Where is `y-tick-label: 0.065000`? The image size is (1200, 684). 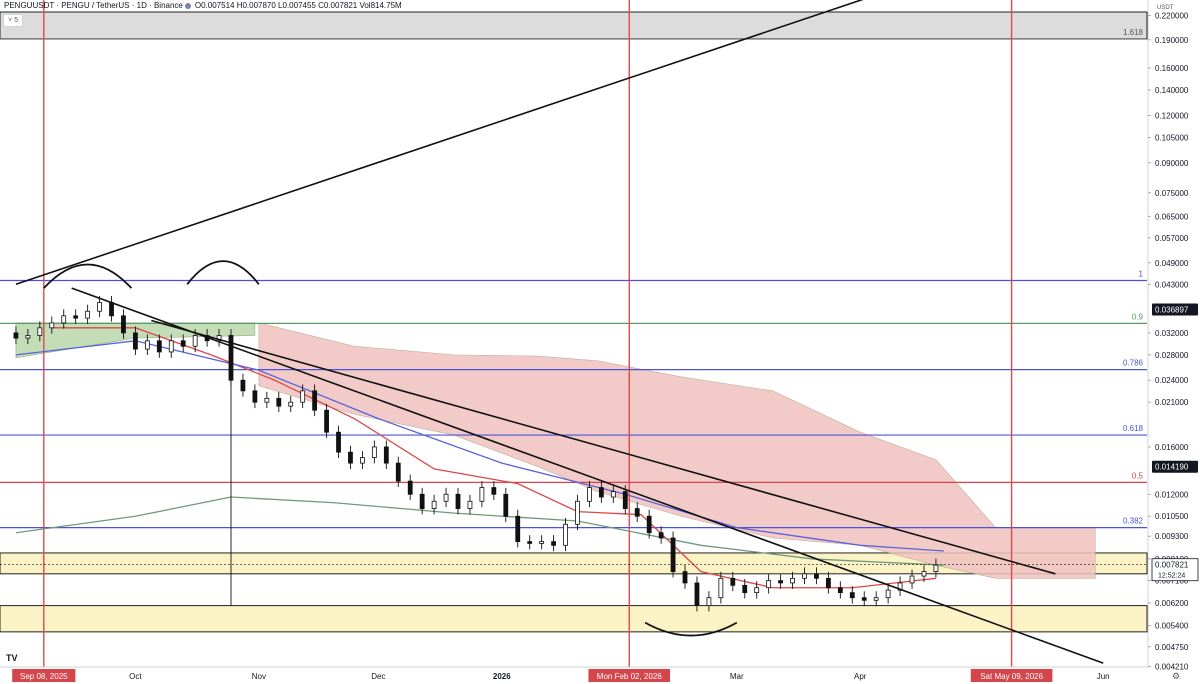 y-tick-label: 0.065000 is located at coordinates (1172, 216).